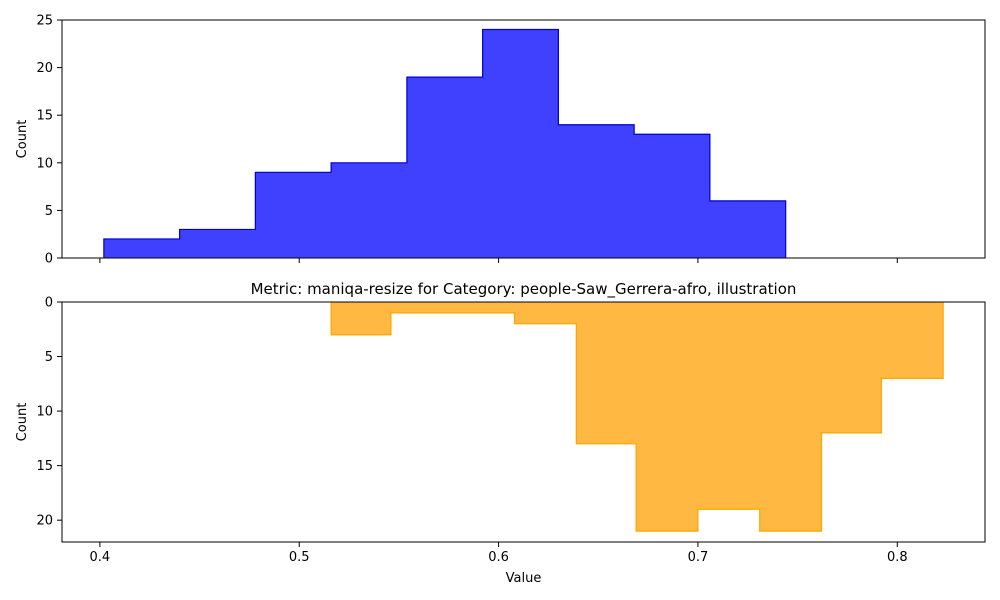 The image size is (1000, 600). Describe the element at coordinates (897, 557) in the screenshot. I see `x-tick-label: 0.8` at that location.